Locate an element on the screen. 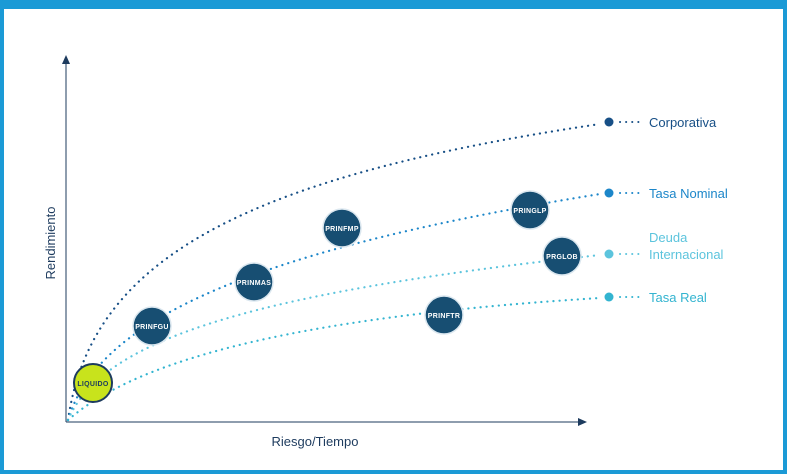 This screenshot has width=787, height=474. legend-label-tasa-real: Tasa Real is located at coordinates (678, 297).